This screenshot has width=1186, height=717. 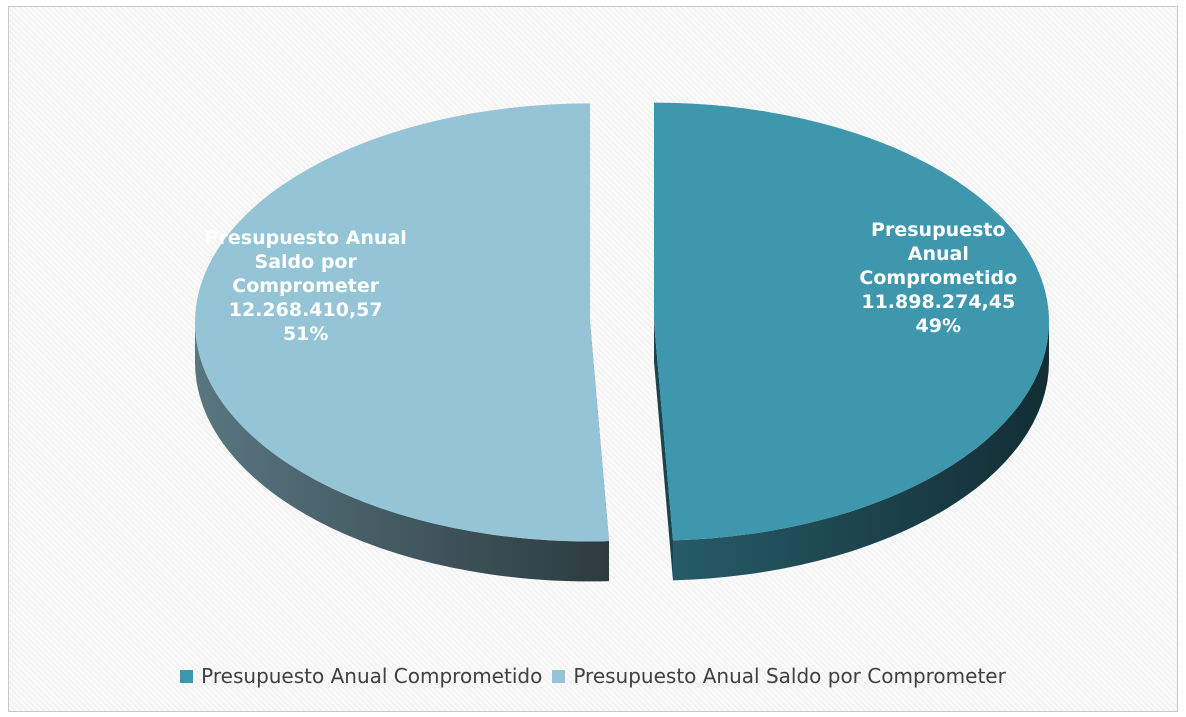 I want to click on data-label-value: 11.898.274,45, so click(x=938, y=301).